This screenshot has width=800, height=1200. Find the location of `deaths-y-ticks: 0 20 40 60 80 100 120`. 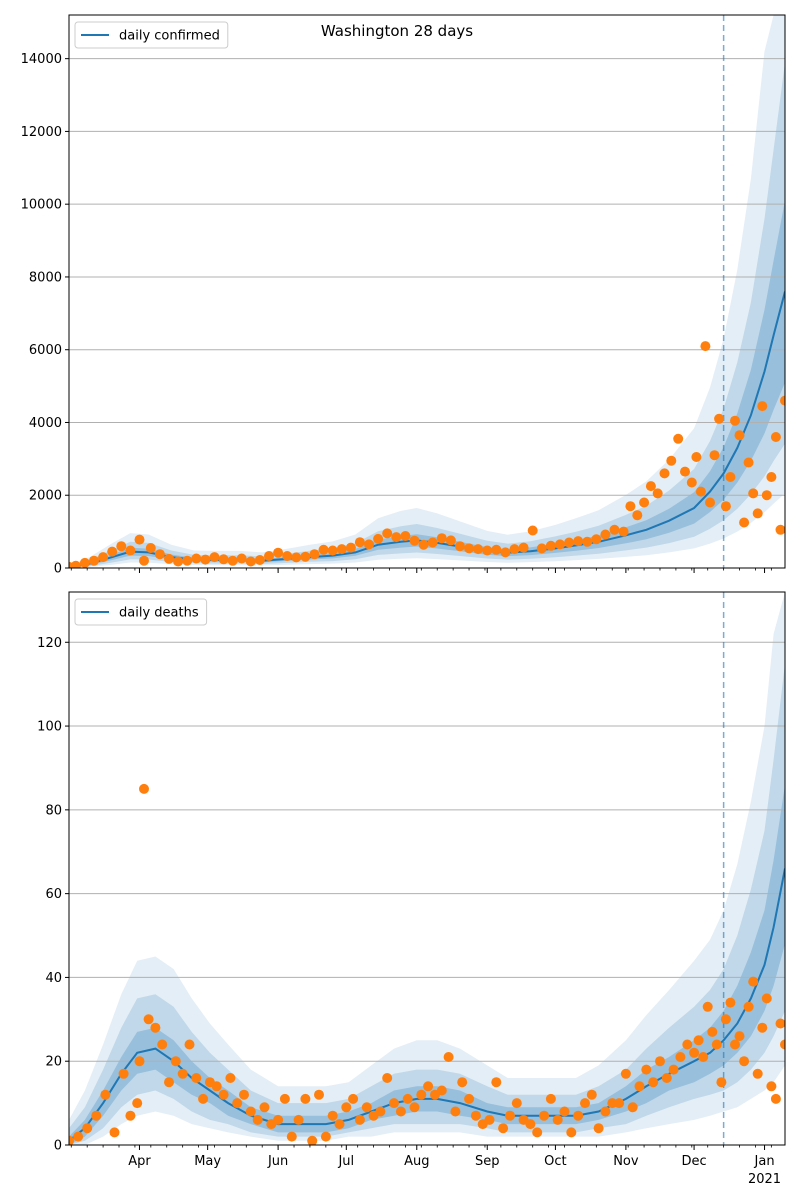

deaths-y-ticks: 0 20 40 60 80 100 120 is located at coordinates (53, 895).